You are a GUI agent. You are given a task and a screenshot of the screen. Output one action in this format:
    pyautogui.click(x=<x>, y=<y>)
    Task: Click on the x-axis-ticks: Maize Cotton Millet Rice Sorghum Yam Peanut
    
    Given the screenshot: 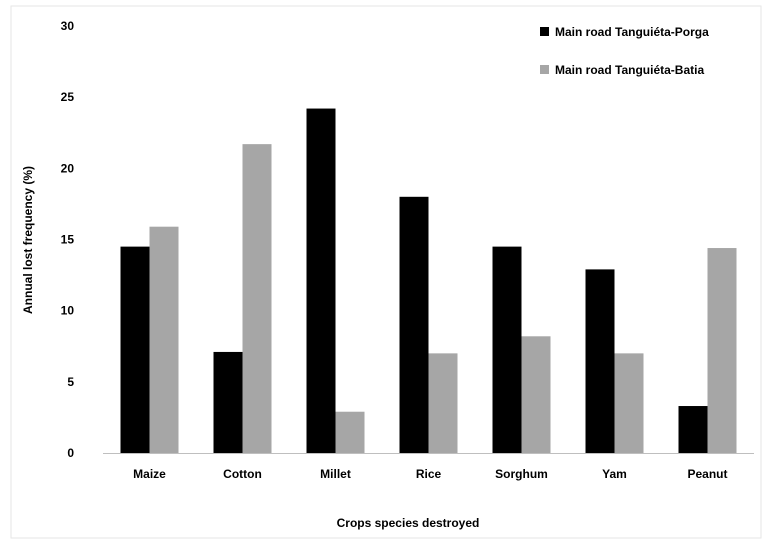 What is the action you would take?
    pyautogui.click(x=430, y=474)
    